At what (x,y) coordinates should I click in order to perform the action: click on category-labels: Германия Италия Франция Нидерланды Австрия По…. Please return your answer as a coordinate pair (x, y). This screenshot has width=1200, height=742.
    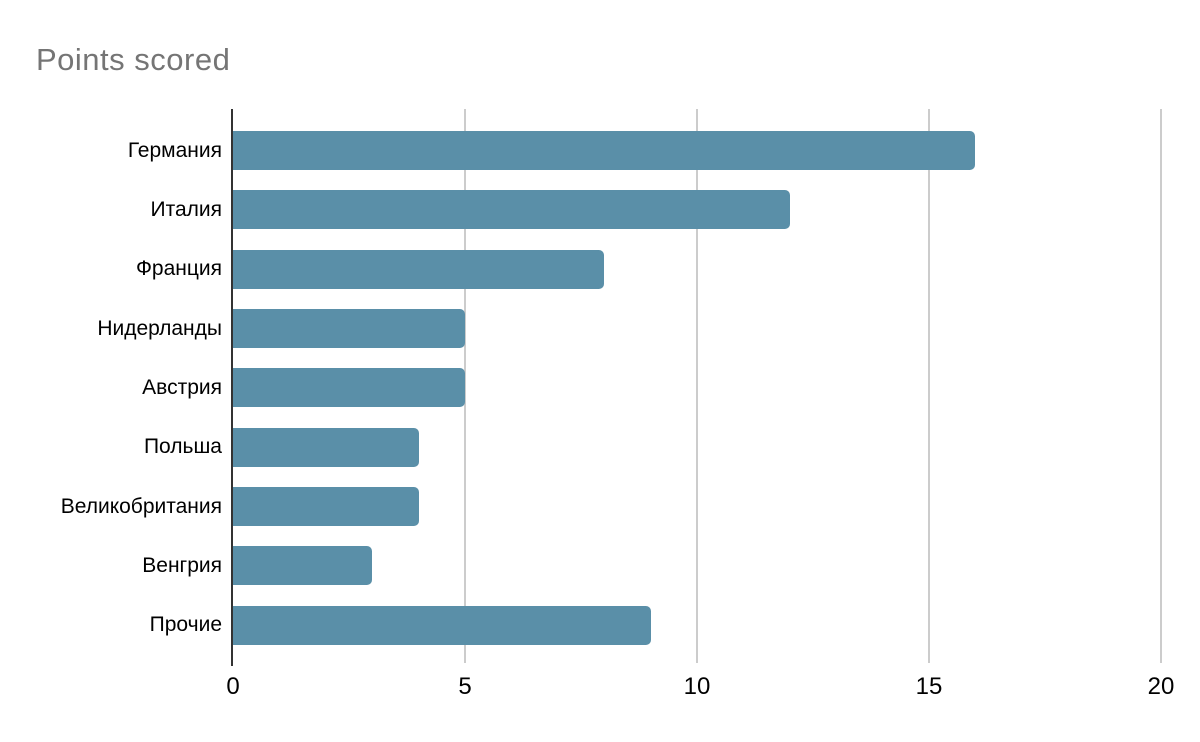
    Looking at the image, I should click on (111, 388).